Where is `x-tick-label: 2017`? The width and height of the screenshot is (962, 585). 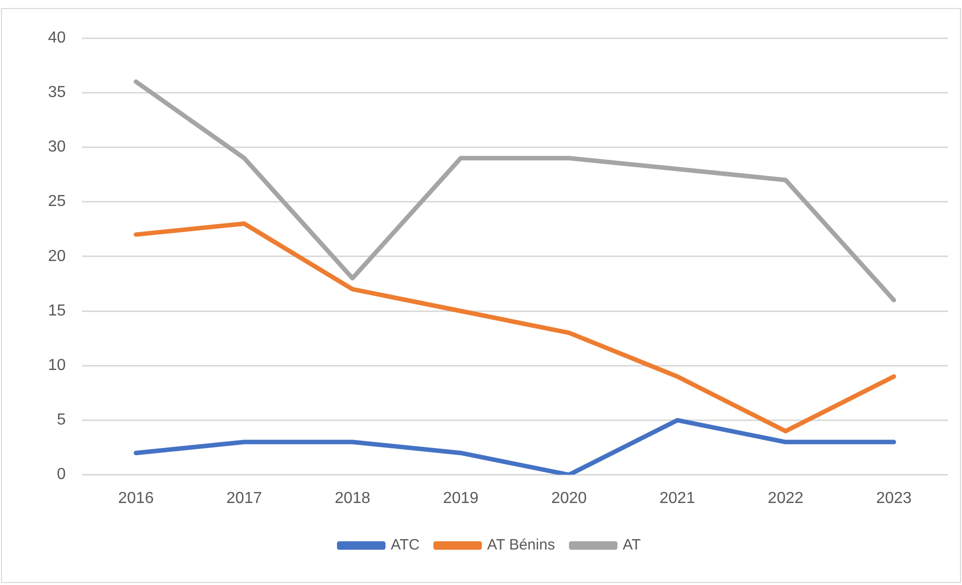 x-tick-label: 2017 is located at coordinates (244, 498).